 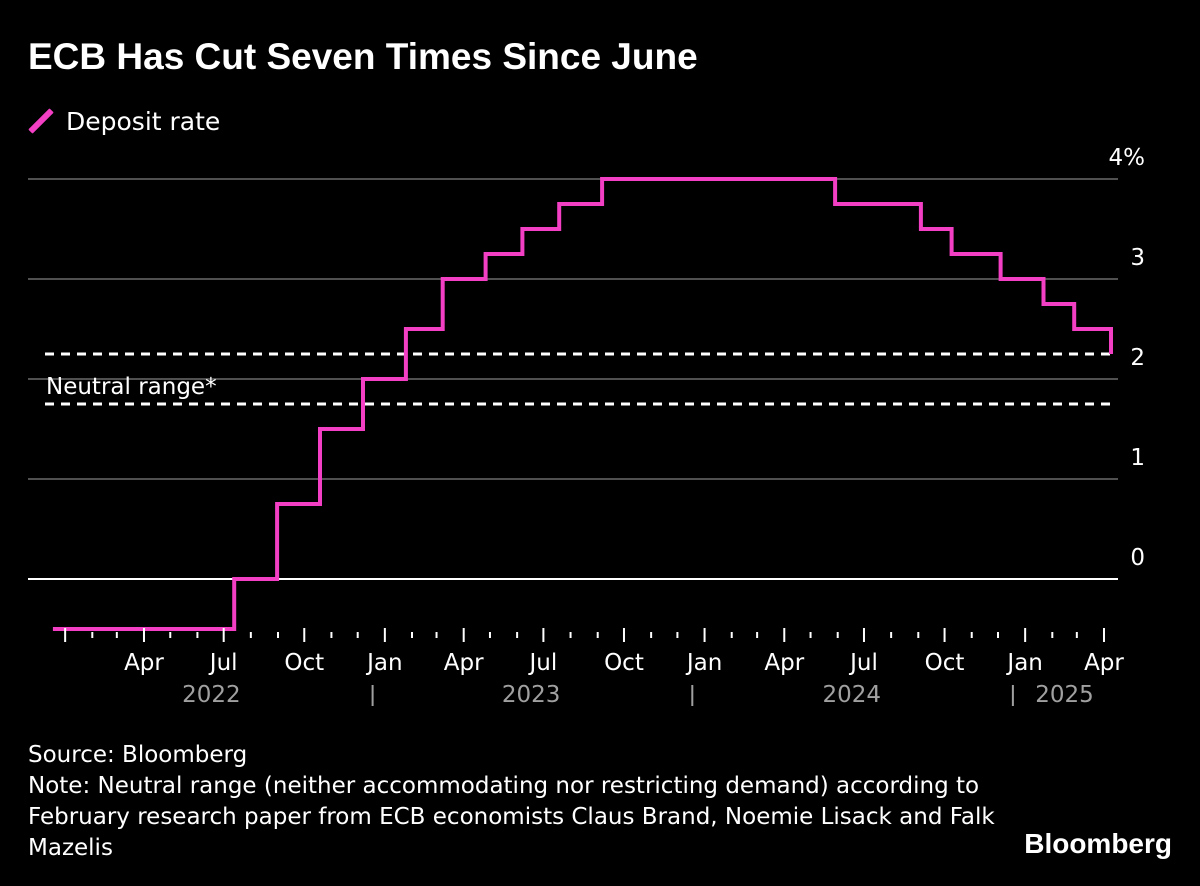 I want to click on legend: Deposit rate, so click(x=124, y=121).